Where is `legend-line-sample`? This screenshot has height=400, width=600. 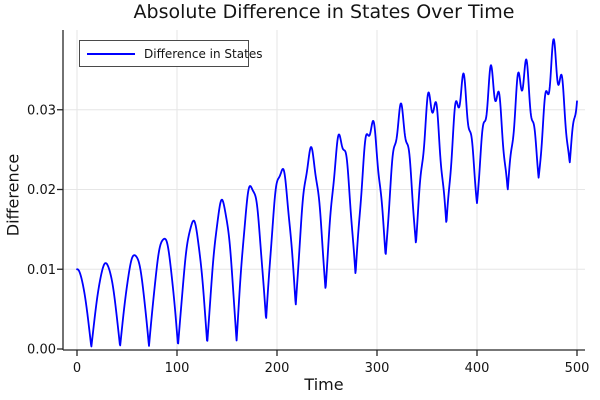
legend-line-sample is located at coordinates (111, 53).